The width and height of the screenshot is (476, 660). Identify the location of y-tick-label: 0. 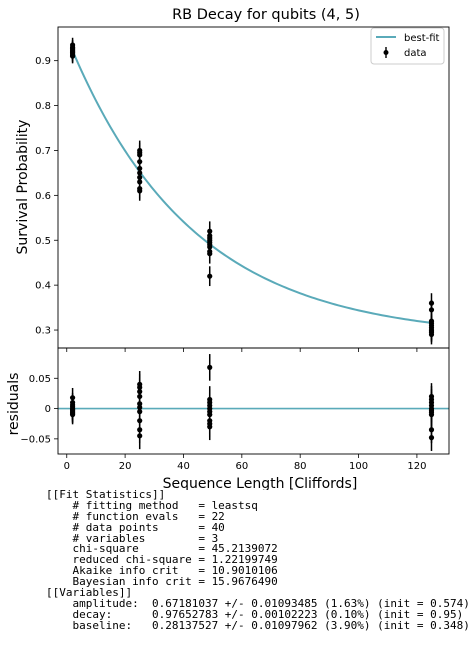
(48, 409).